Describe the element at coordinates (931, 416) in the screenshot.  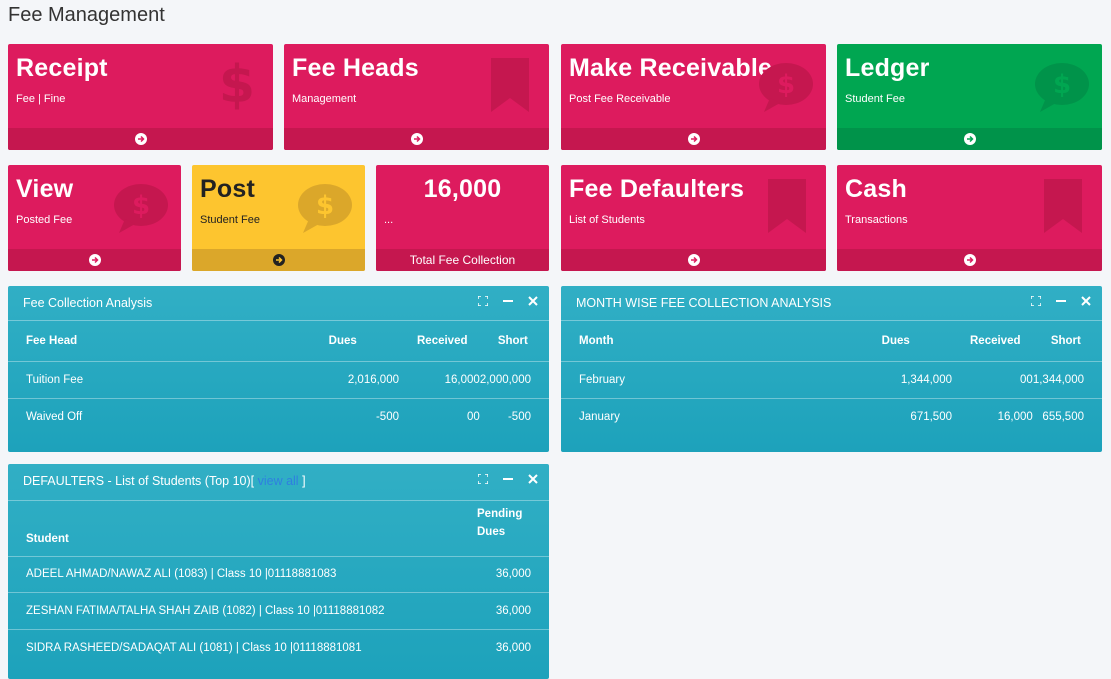
I see `cell-dues: 671,500` at that location.